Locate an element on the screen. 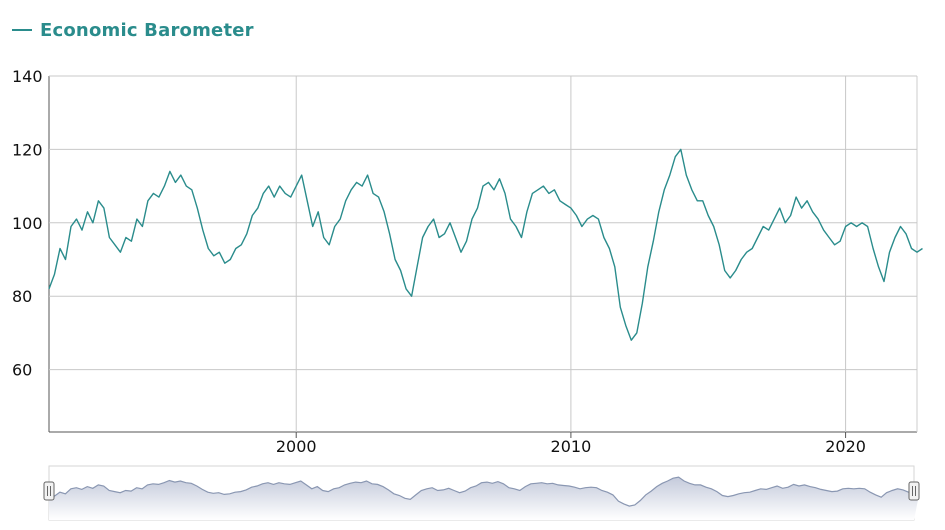 The width and height of the screenshot is (945, 530). y-tick-label: 60 is located at coordinates (22, 370).